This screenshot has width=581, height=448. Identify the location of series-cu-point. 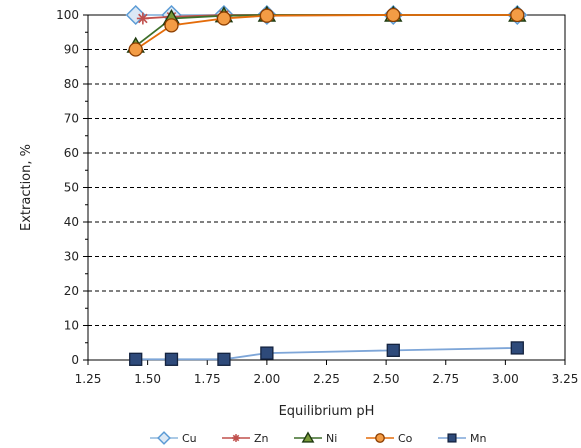
(135, 15).